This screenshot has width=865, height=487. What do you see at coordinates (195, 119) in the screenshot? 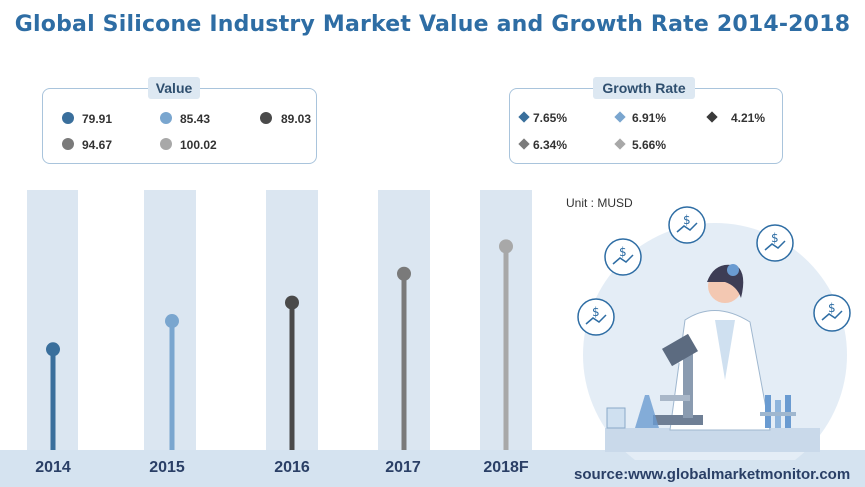
I see `value-legend-label-2015: 85.43` at bounding box center [195, 119].